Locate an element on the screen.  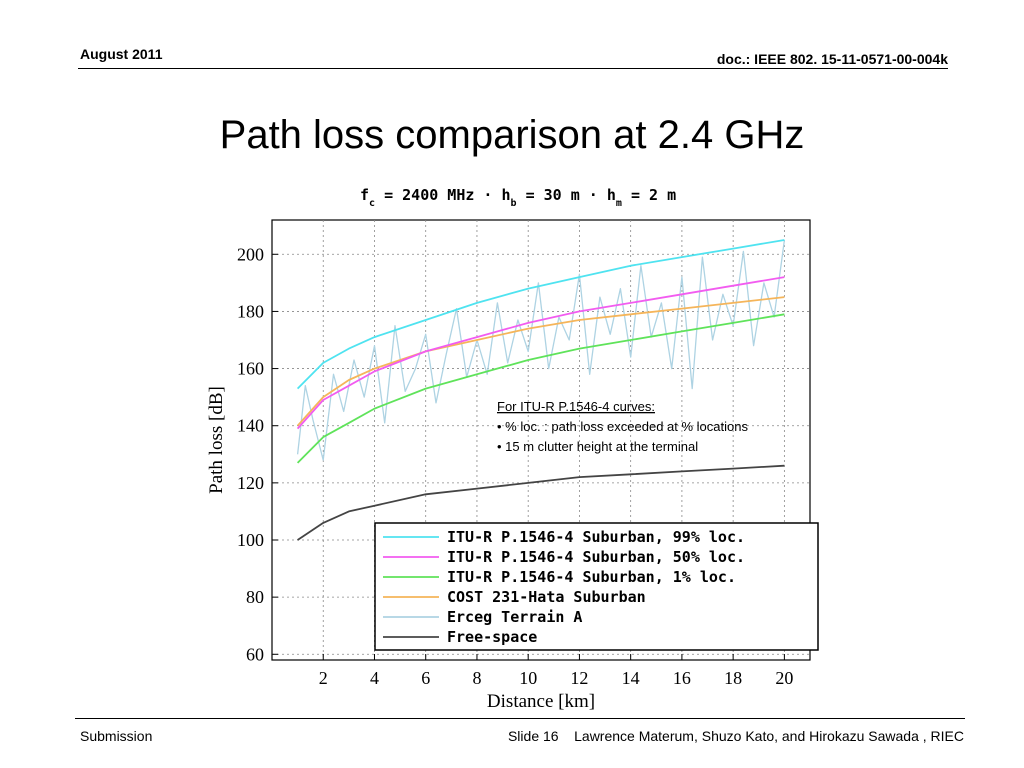
legend-label: Erceg Terrain A is located at coordinates (514, 617).